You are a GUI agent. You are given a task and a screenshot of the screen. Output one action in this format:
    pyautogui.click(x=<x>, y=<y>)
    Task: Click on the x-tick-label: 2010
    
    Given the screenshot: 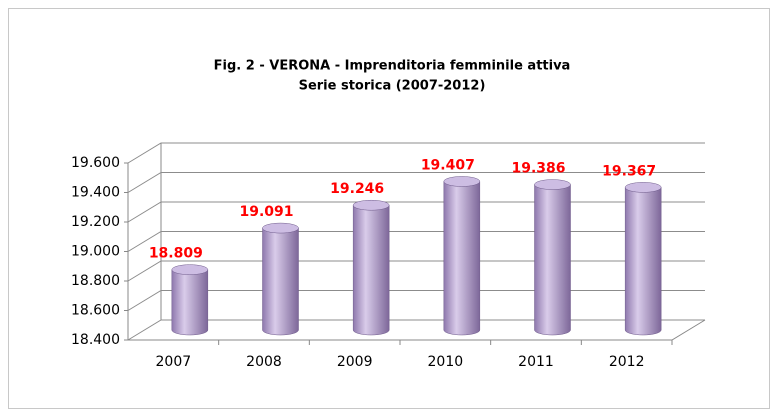 What is the action you would take?
    pyautogui.click(x=446, y=362)
    